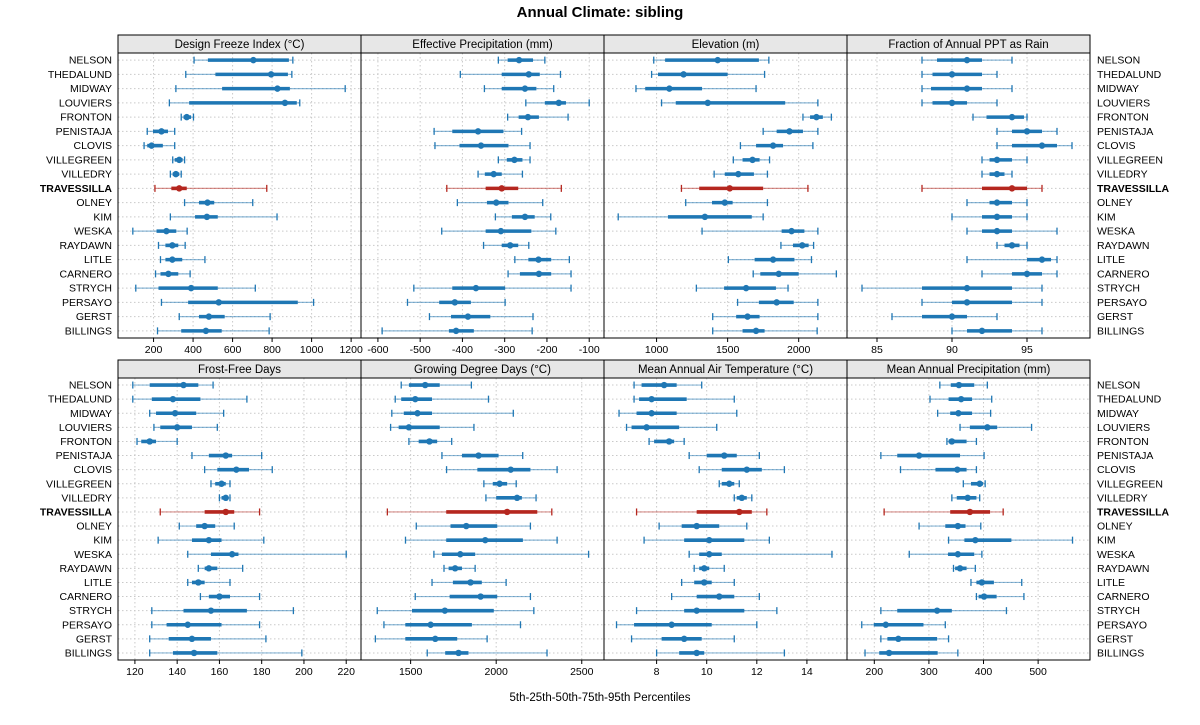 The height and width of the screenshot is (725, 1200). What do you see at coordinates (797, 245) in the screenshot?
I see `series-RAYDAWN` at bounding box center [797, 245].